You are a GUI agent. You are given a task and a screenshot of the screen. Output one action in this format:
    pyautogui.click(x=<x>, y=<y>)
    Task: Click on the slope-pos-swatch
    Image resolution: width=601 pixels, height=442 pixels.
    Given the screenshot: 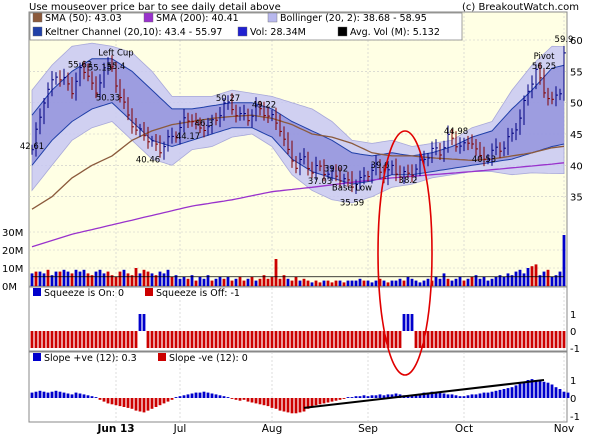 What is the action you would take?
    pyautogui.click(x=37, y=357)
    